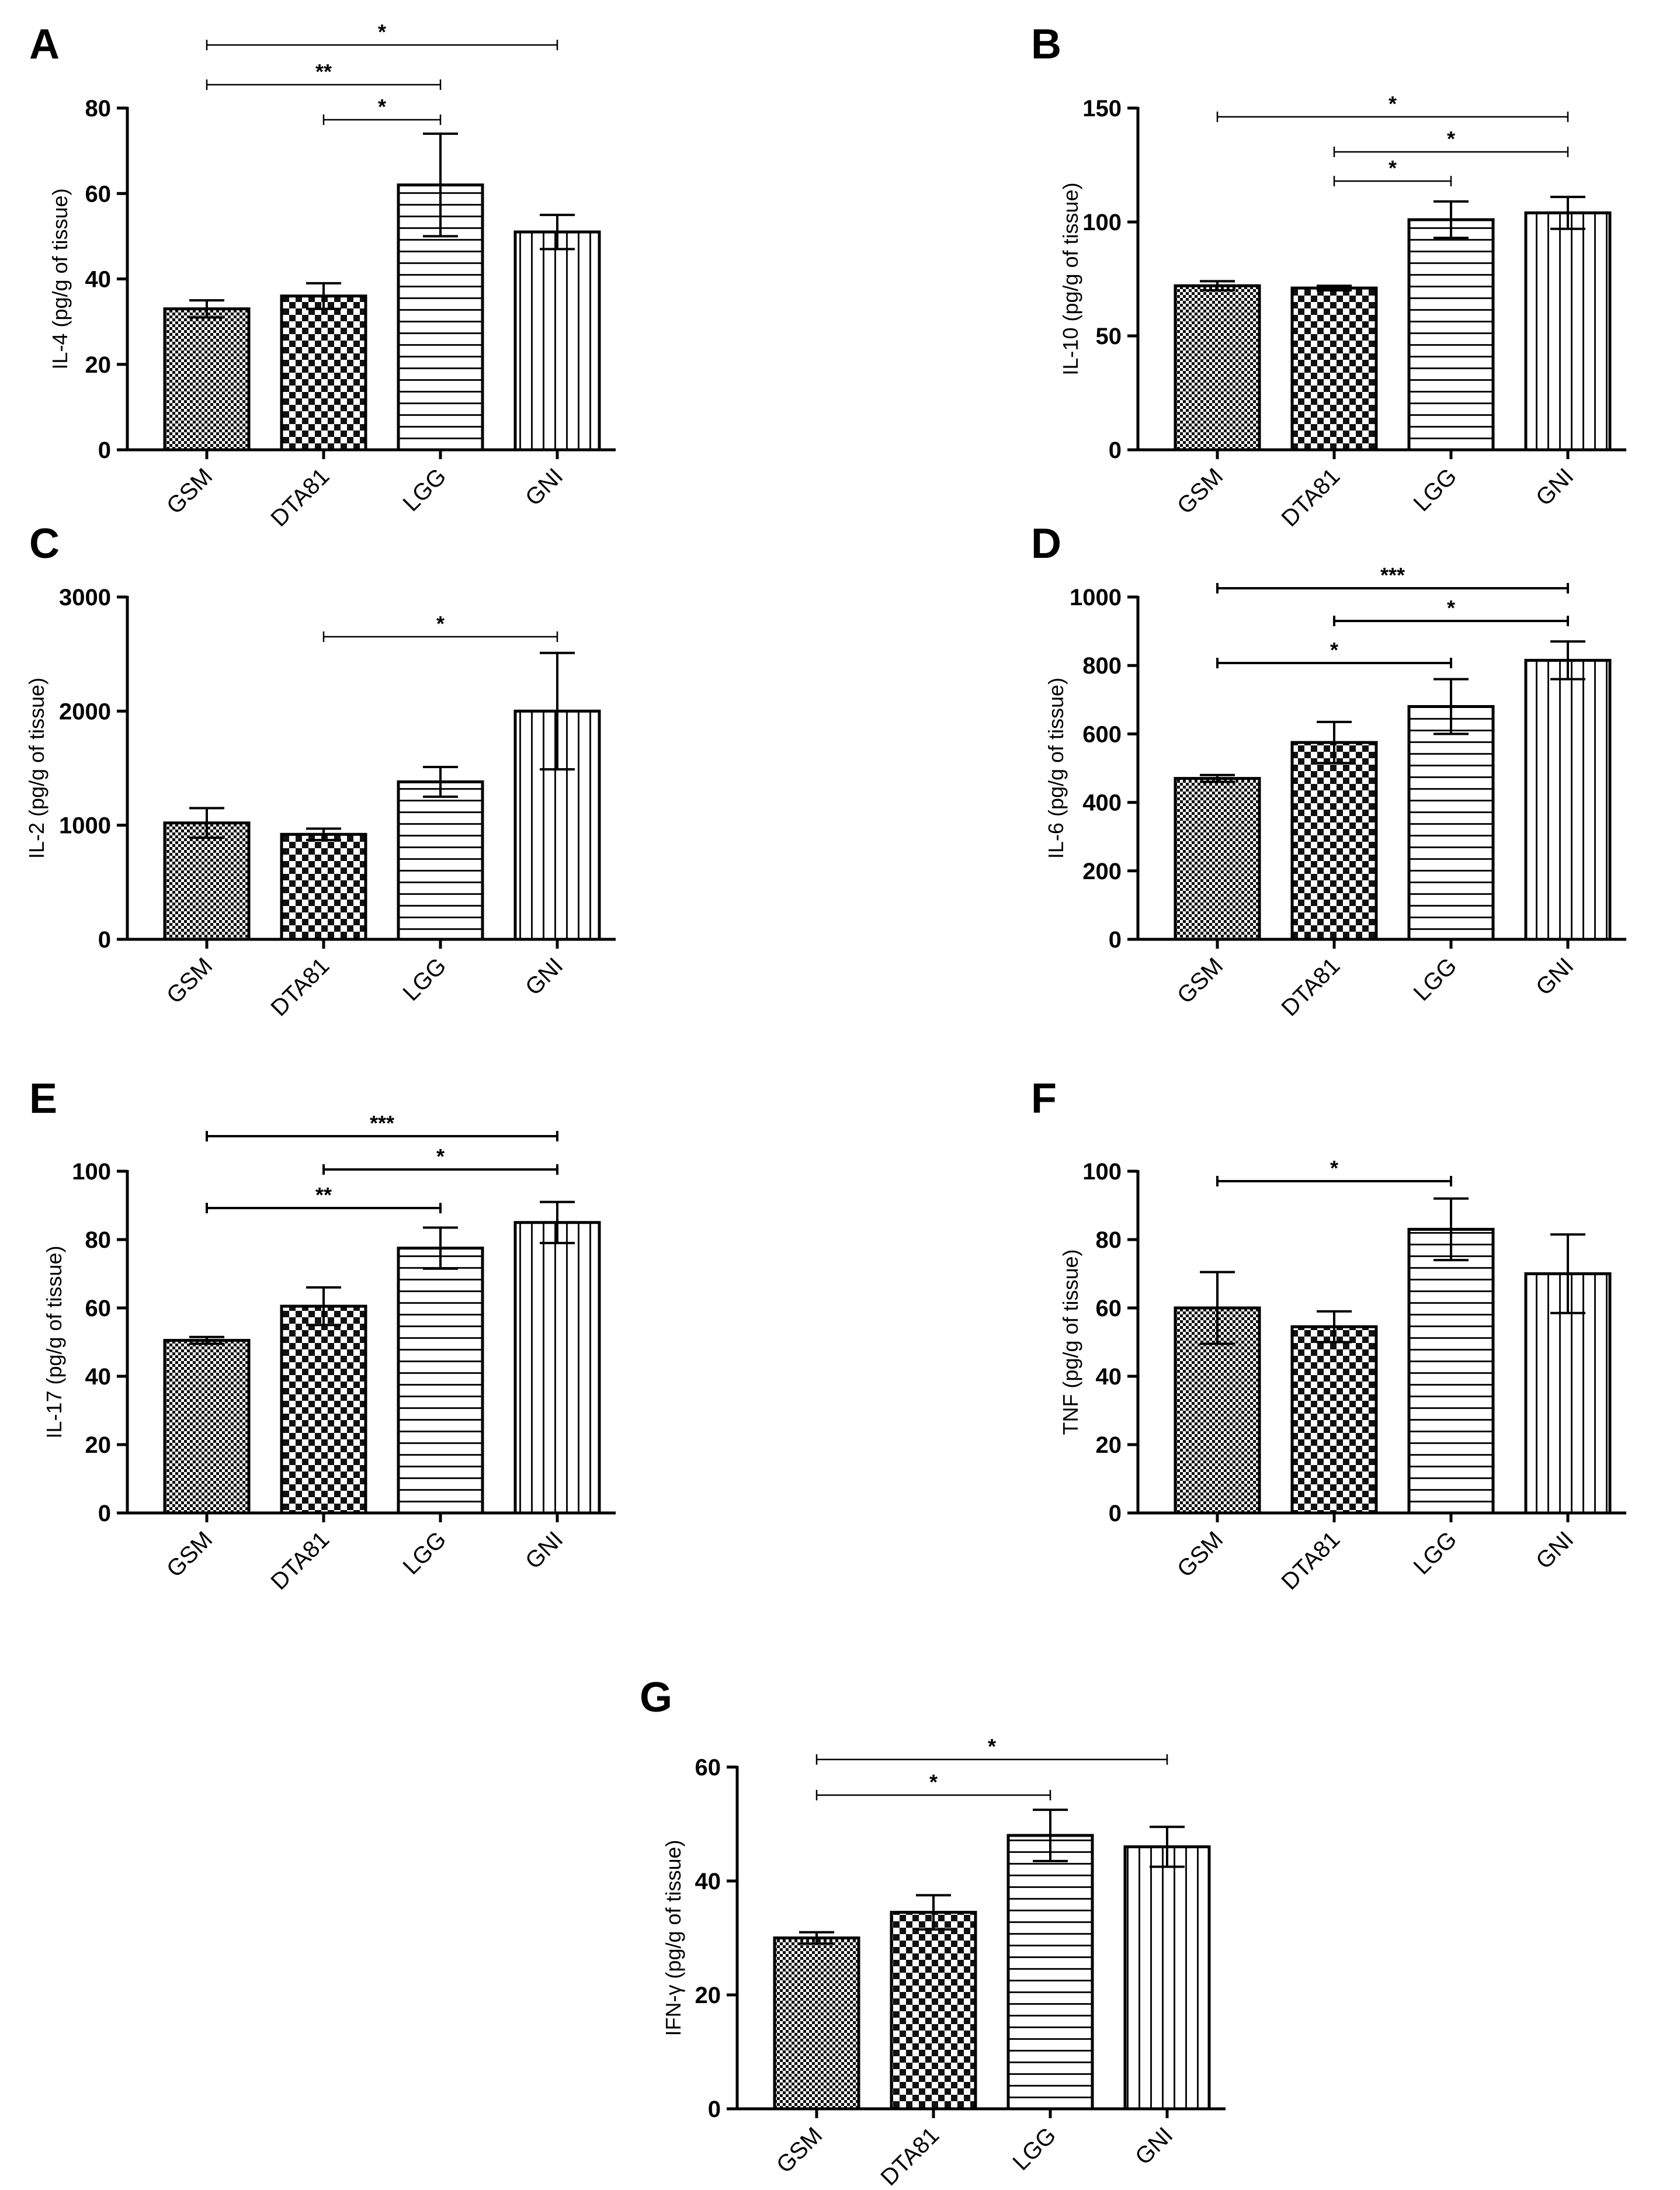 The height and width of the screenshot is (2190, 1680). Describe the element at coordinates (1102, 734) in the screenshot. I see `y-tick-label: 600` at that location.